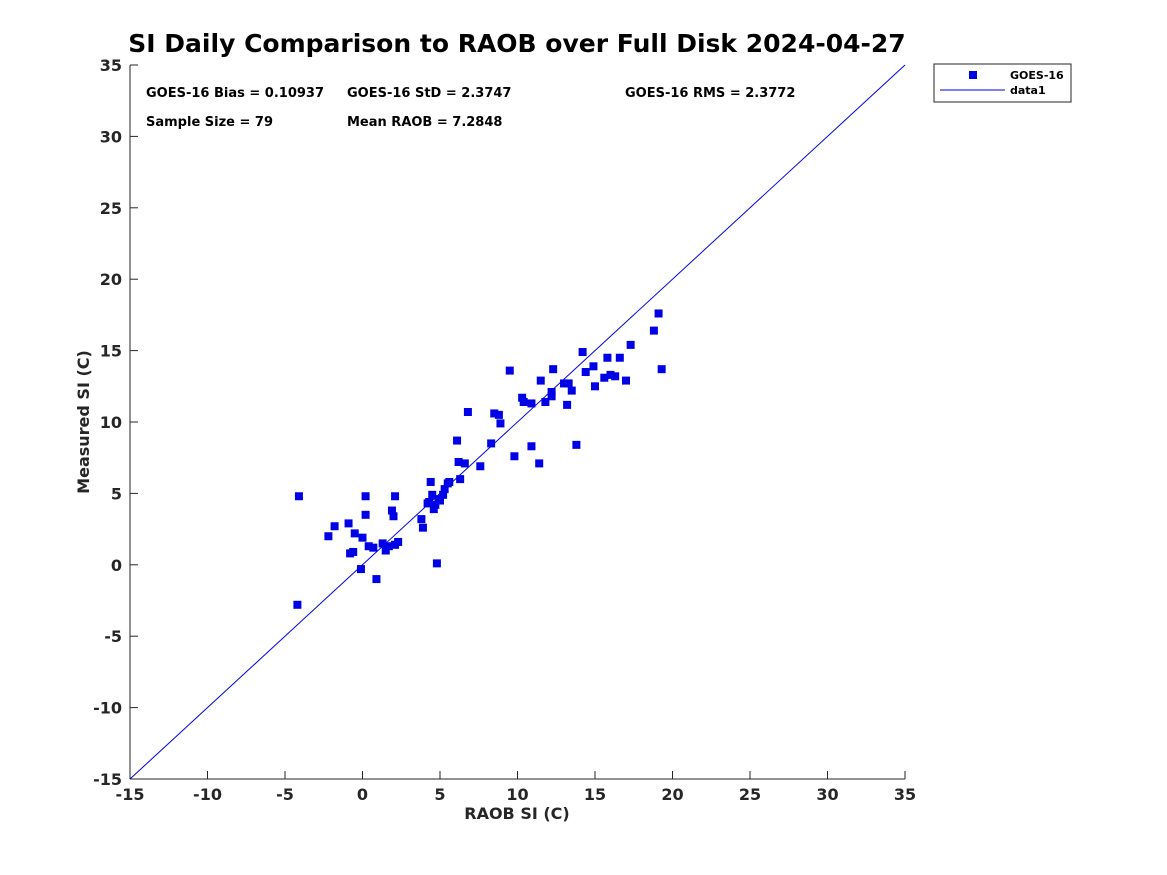  Describe the element at coordinates (107, 779) in the screenshot. I see `y-tick-label: -15` at that location.